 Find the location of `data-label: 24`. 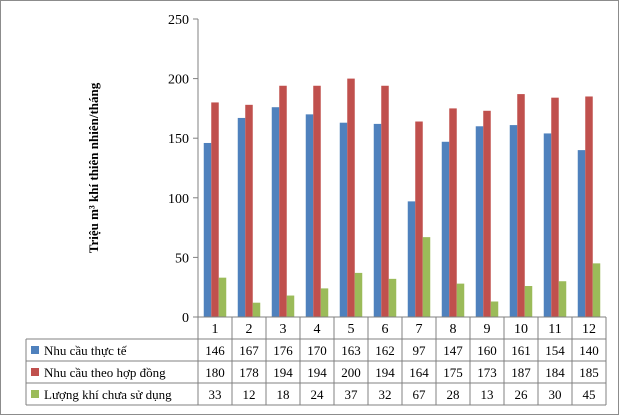

data-label: 24 is located at coordinates (318, 394).